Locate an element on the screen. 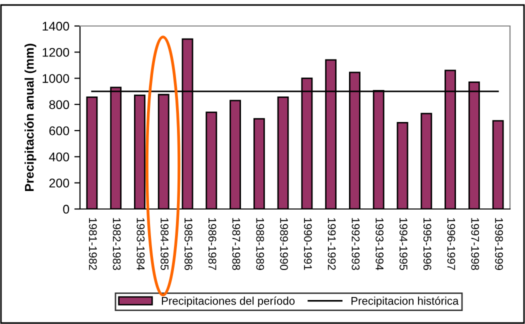  x-tick-label: 1994-1995 is located at coordinates (404, 244).